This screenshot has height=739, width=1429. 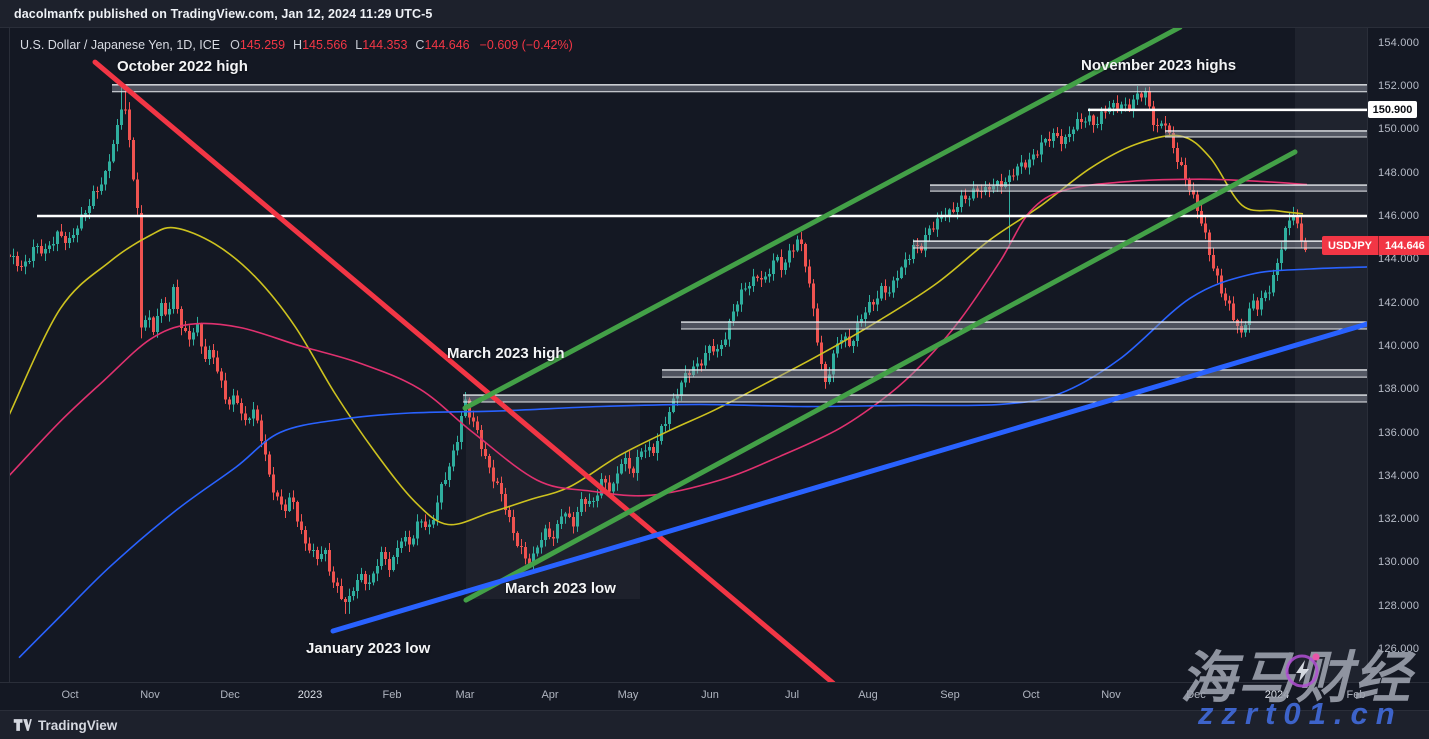 I want to click on annotation-text: November 2023 highs, so click(x=1159, y=65).